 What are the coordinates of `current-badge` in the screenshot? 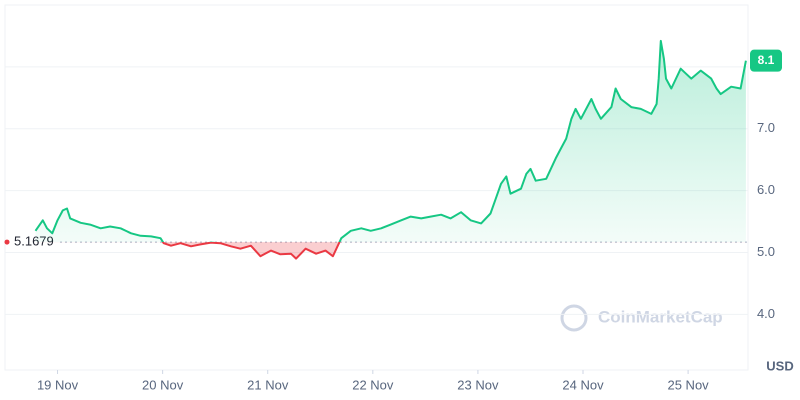 It's located at (766, 60).